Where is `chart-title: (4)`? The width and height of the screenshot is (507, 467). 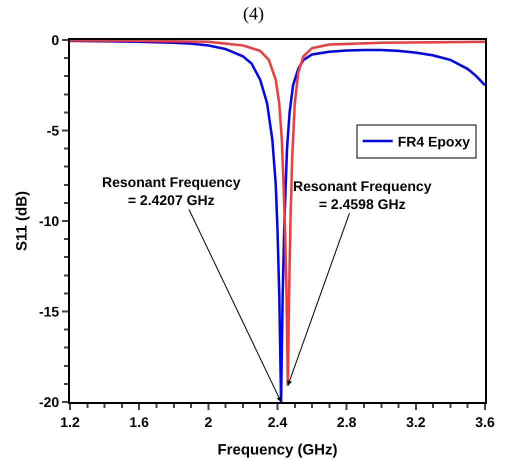
chart-title: (4) is located at coordinates (253, 14).